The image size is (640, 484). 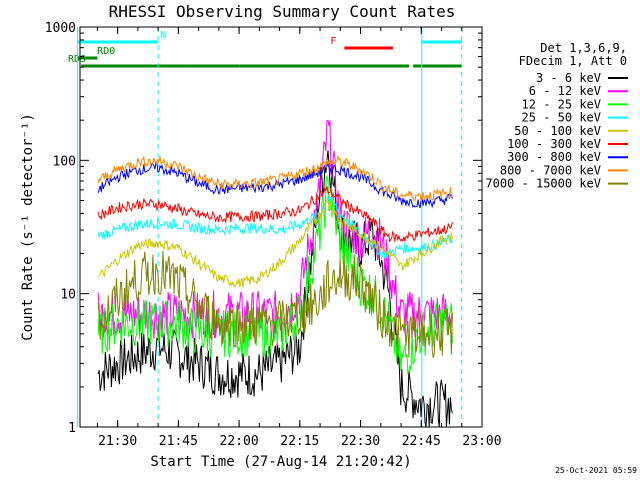 What do you see at coordinates (561, 118) in the screenshot?
I see `legend-label-3: 25 - 50 keV` at bounding box center [561, 118].